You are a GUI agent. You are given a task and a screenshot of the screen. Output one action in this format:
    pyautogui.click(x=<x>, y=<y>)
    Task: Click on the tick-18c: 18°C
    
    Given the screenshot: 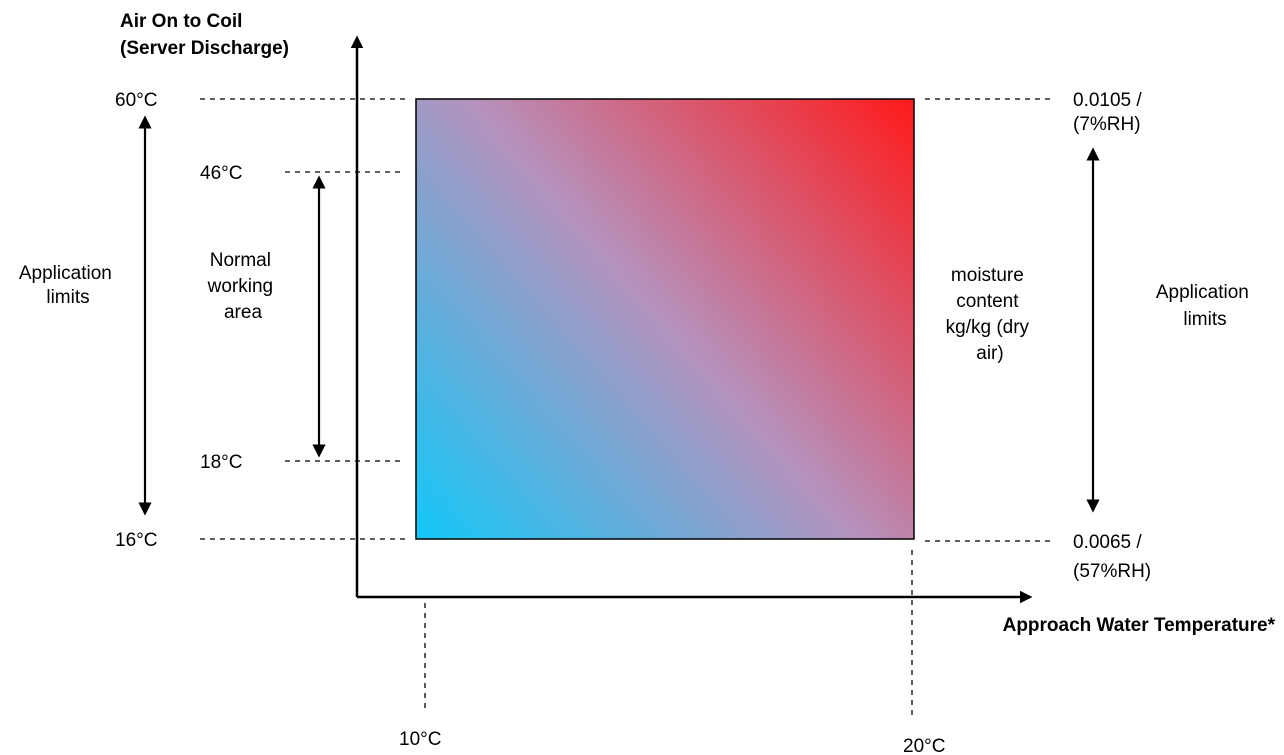 What is the action you would take?
    pyautogui.click(x=221, y=462)
    